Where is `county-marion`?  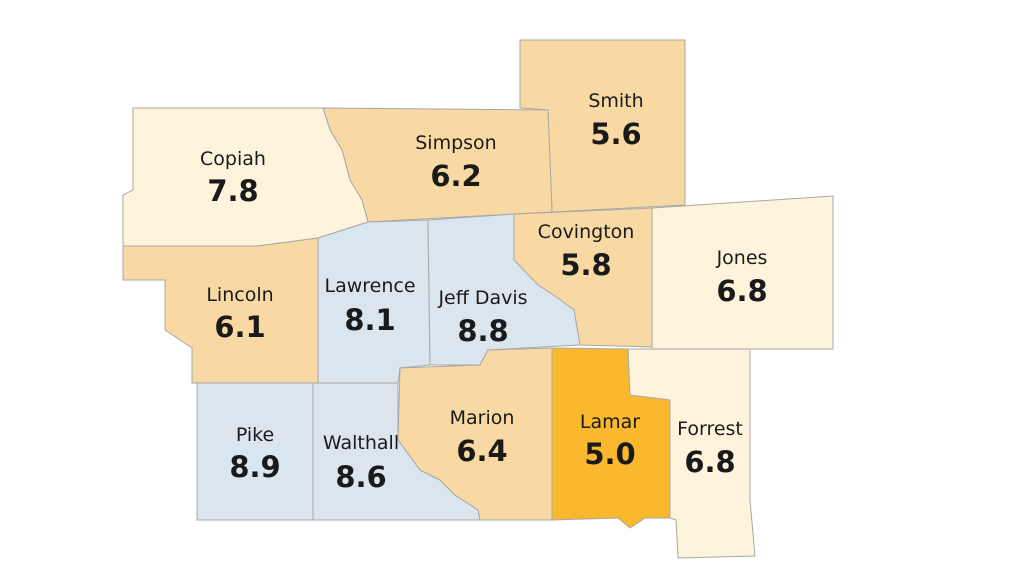 county-marion is located at coordinates (475, 434).